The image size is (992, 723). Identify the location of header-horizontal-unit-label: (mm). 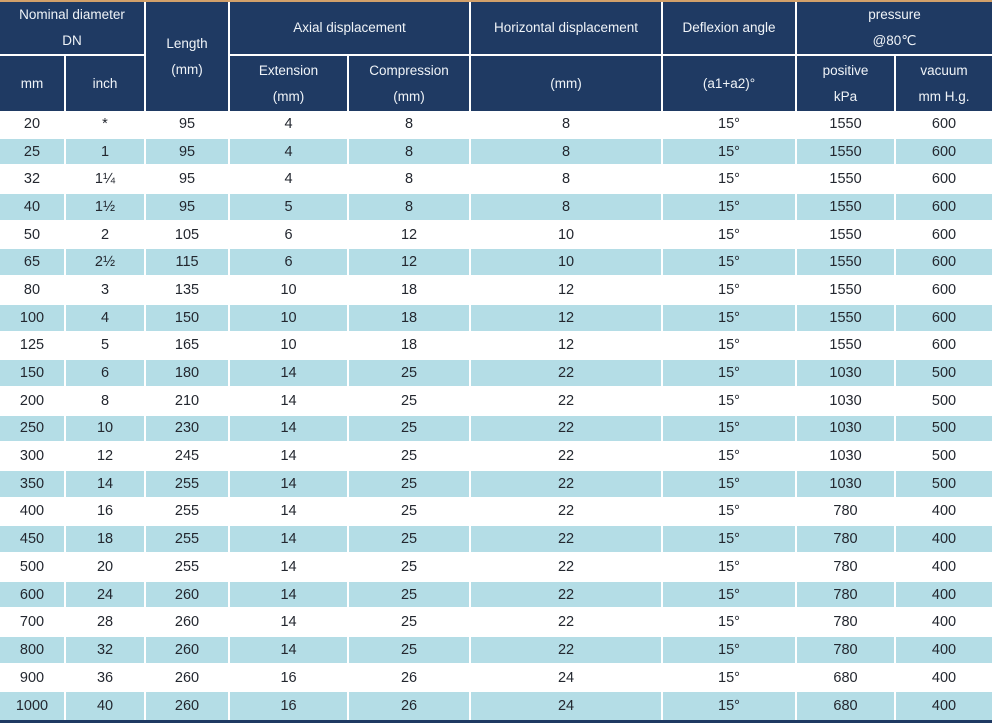
(566, 83).